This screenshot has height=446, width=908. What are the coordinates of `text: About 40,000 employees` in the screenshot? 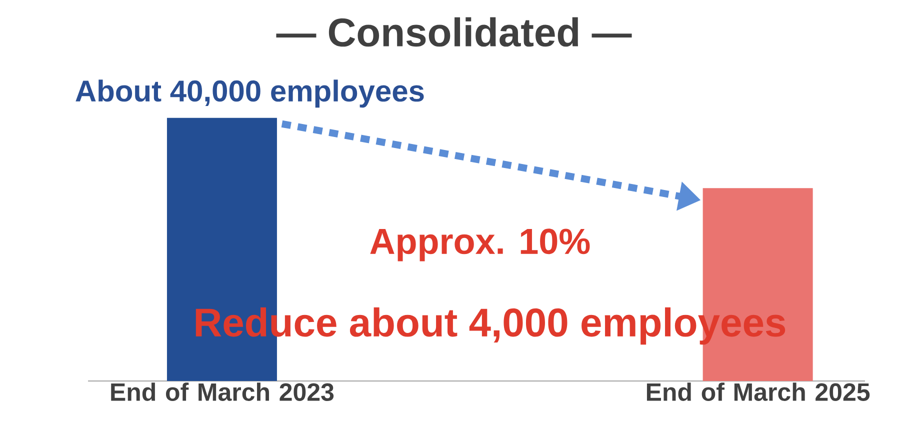 It's located at (250, 94).